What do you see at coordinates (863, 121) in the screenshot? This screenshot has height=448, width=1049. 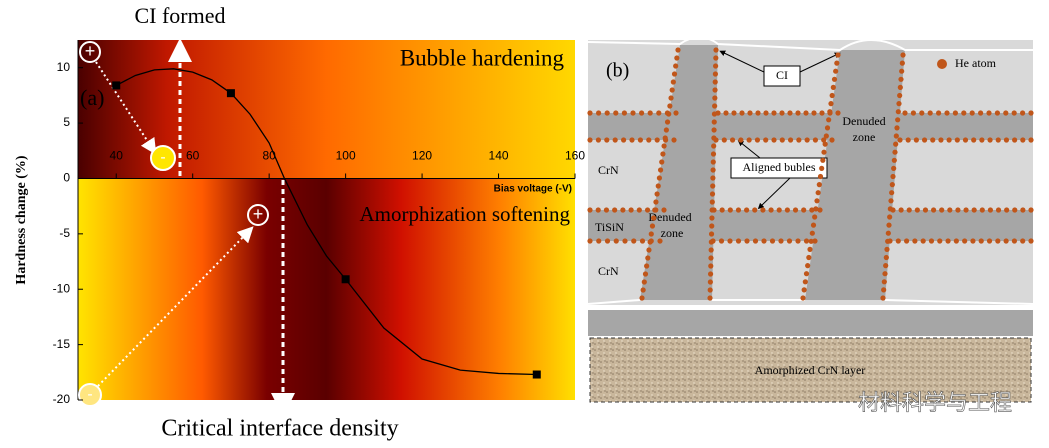 I see `zone-label: Denuded` at bounding box center [863, 121].